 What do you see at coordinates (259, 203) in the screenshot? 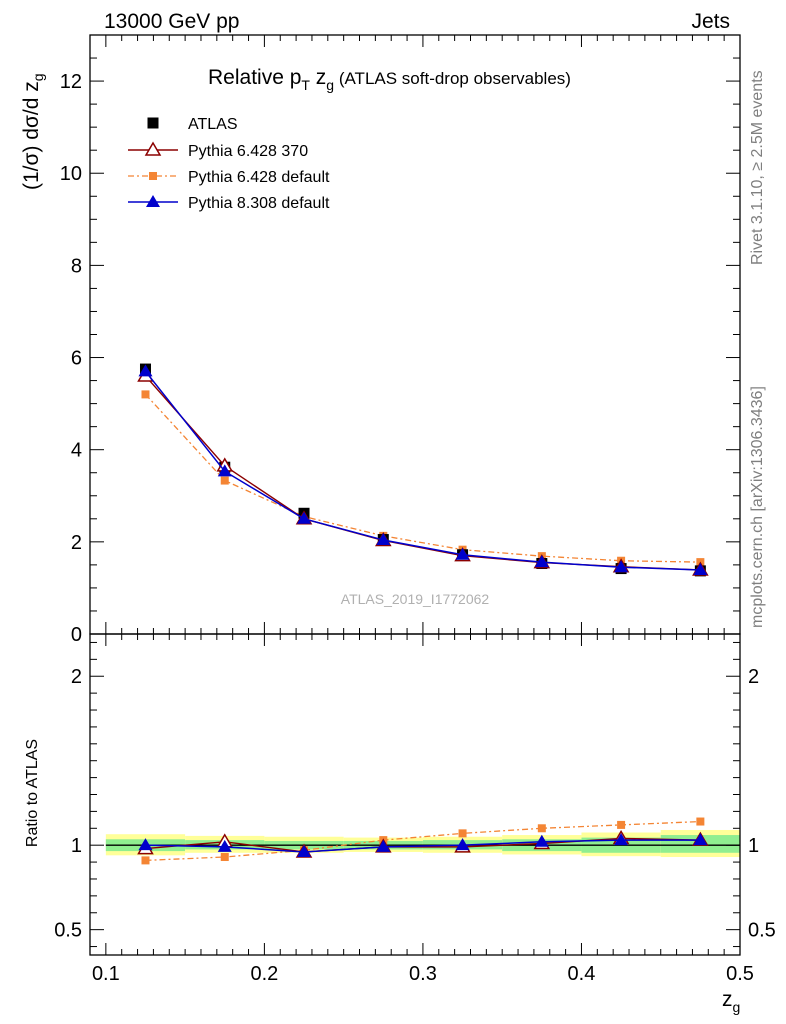
I see `legend-label: Pythia 8.308 default` at bounding box center [259, 203].